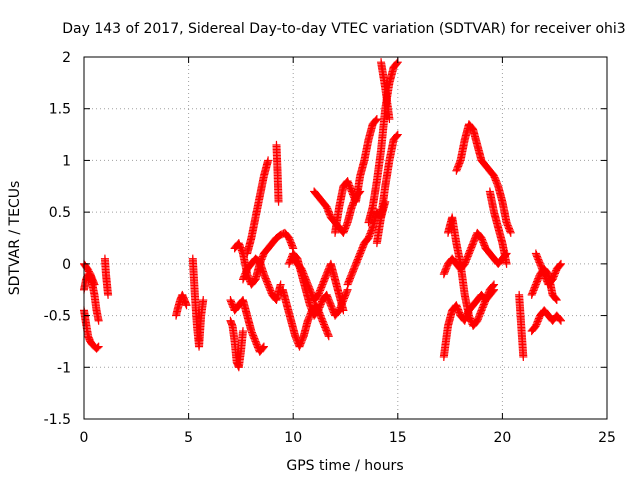  What do you see at coordinates (293, 438) in the screenshot?
I see `x-tick-label: 10` at bounding box center [293, 438].